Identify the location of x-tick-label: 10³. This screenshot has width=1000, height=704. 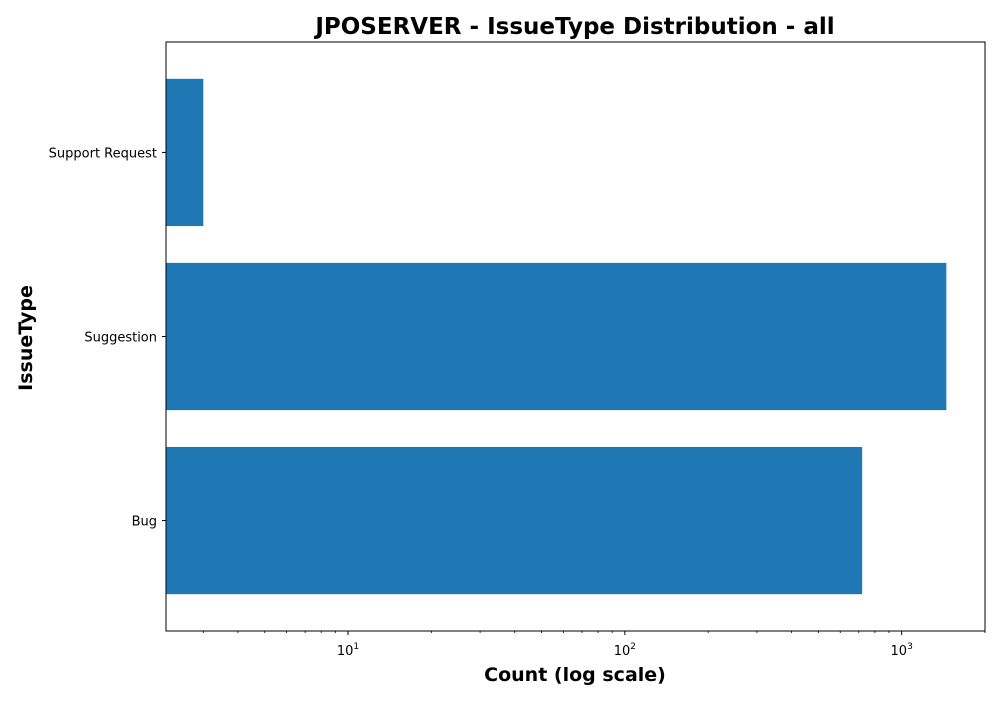
(902, 650).